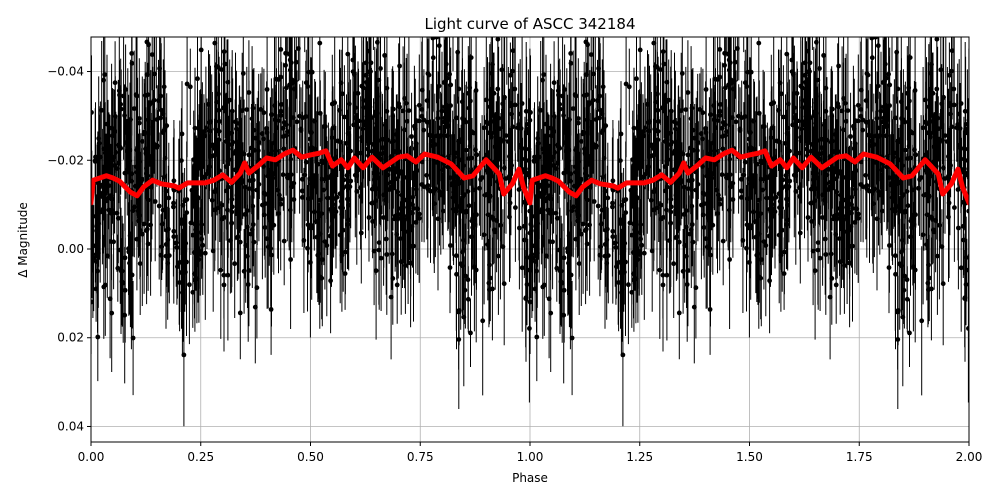 Image resolution: width=1000 pixels, height=500 pixels. Describe the element at coordinates (530, 457) in the screenshot. I see `x-tick-label: 1.00` at that location.